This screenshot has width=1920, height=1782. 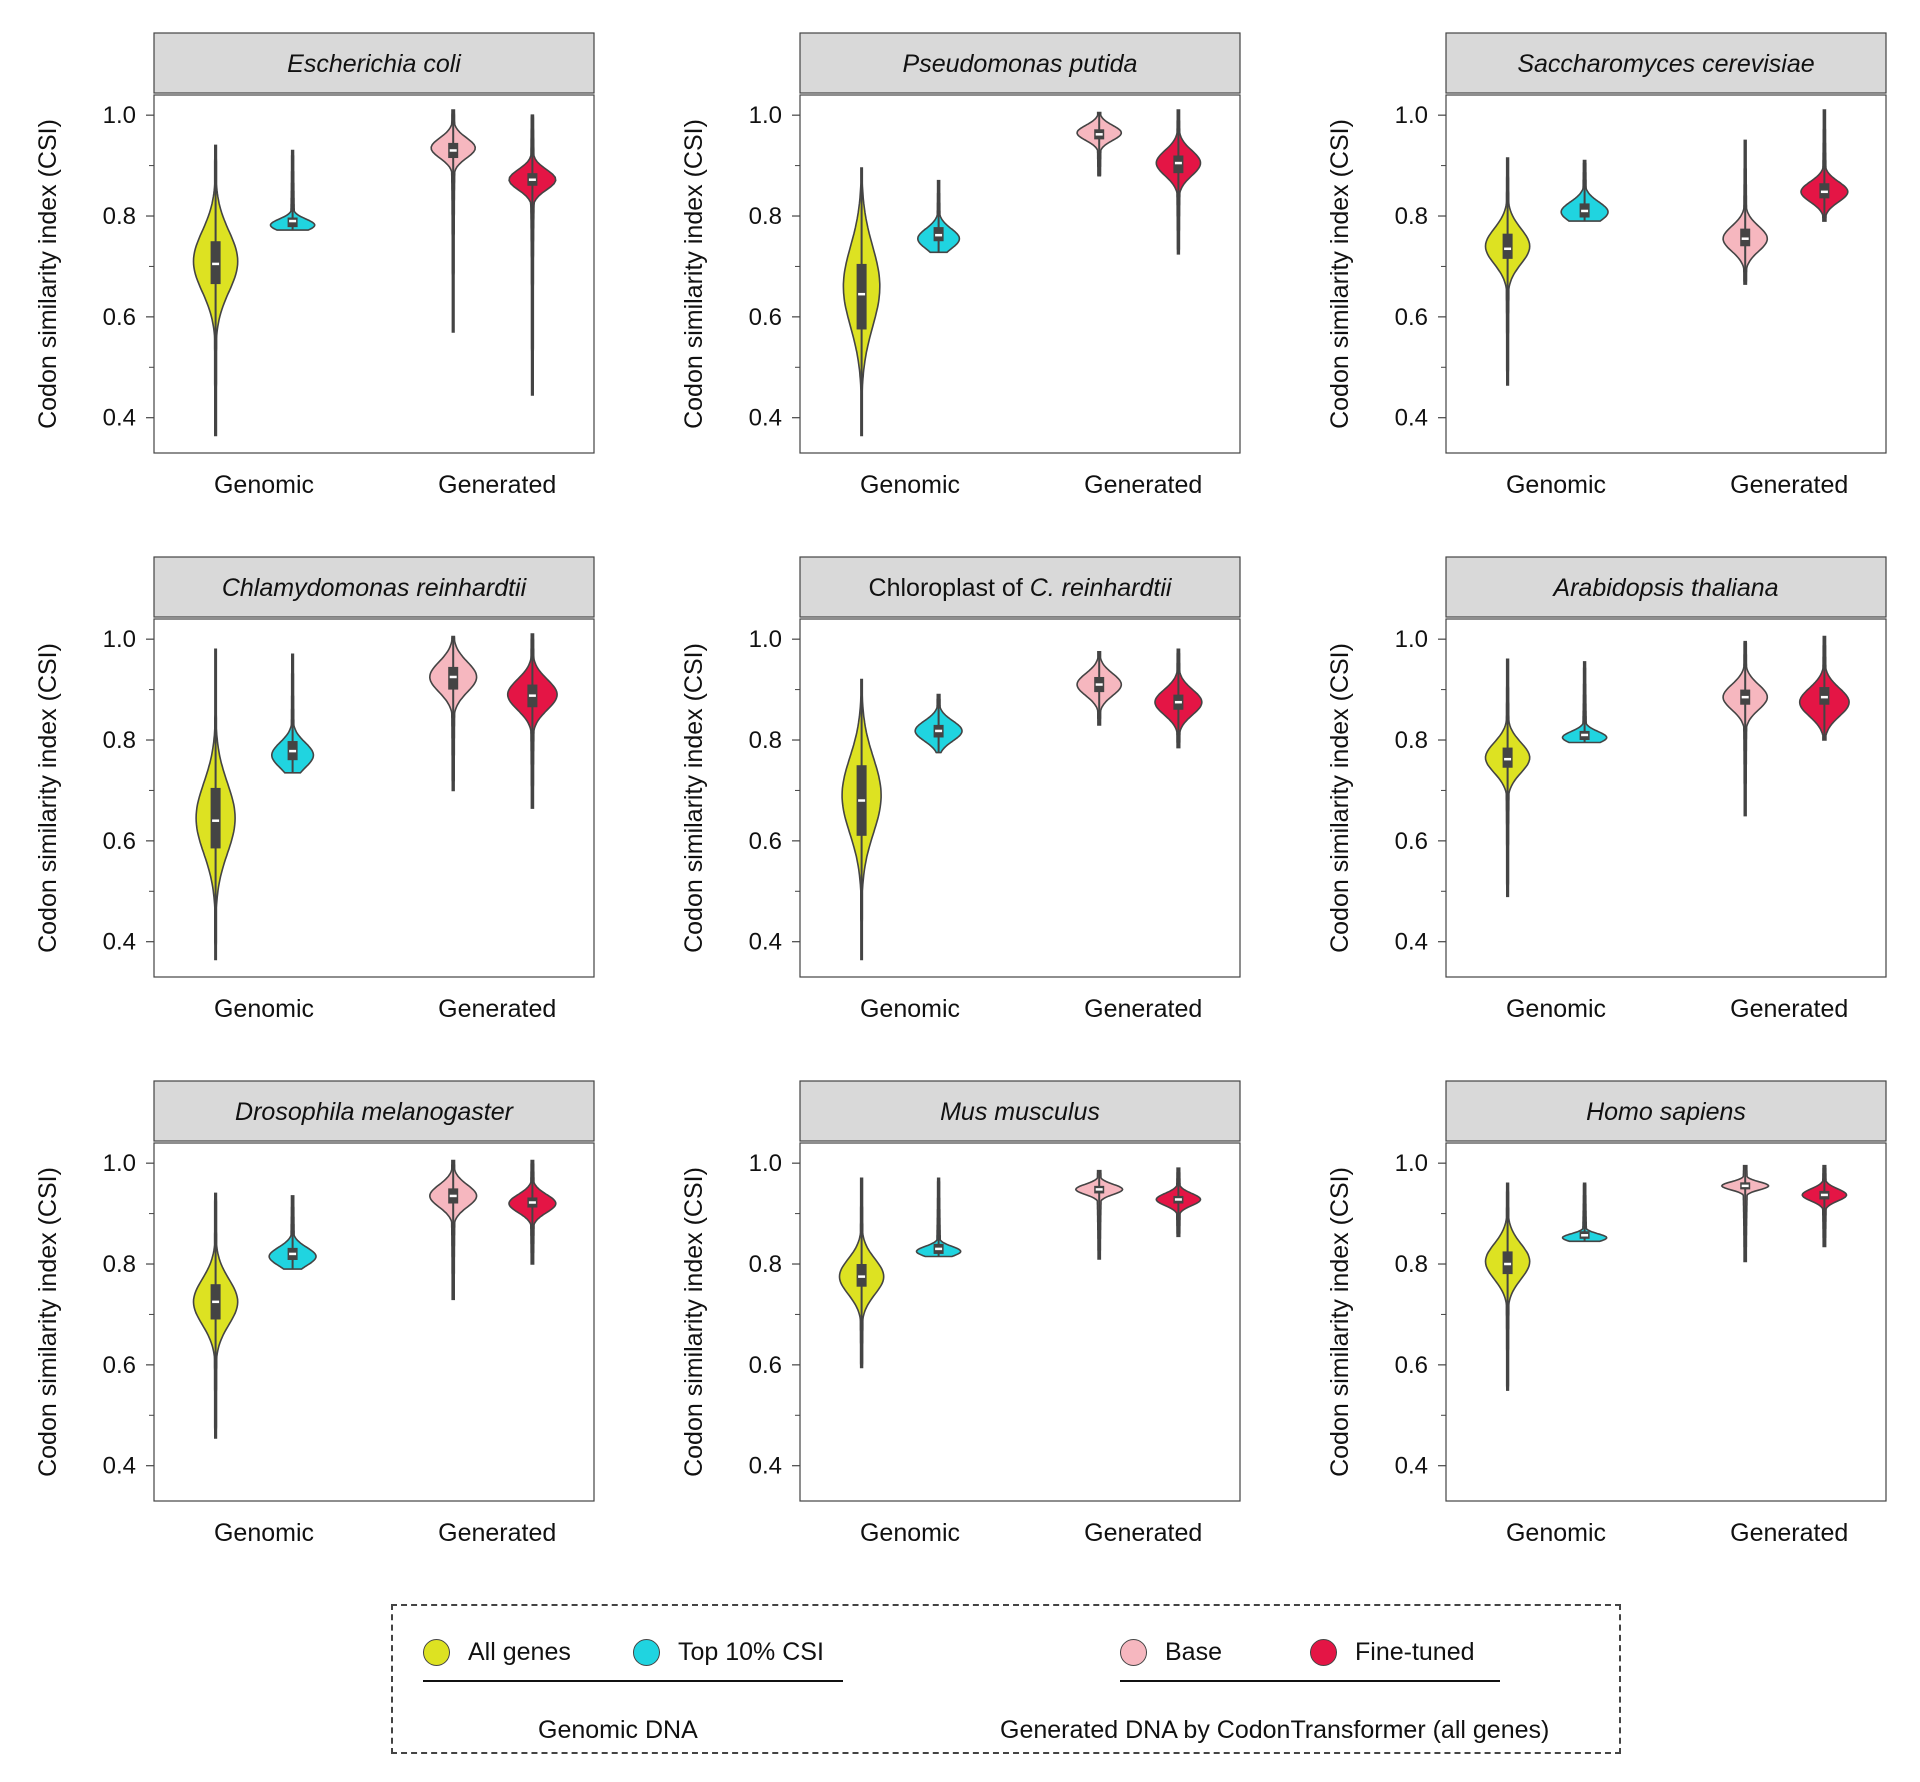 I want to click on legend-label-base: Base, so click(x=1193, y=1652).